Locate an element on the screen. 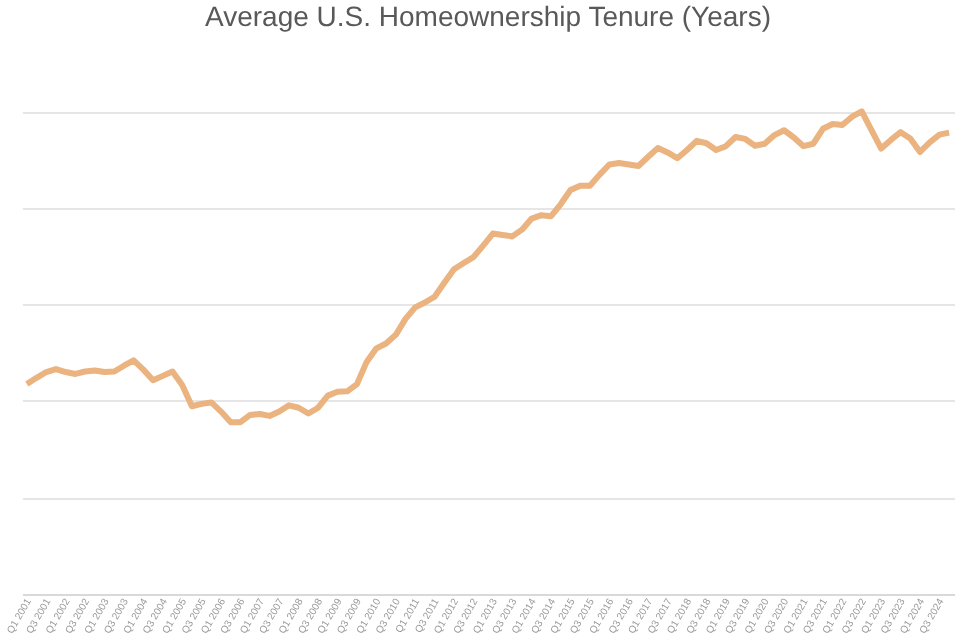 The width and height of the screenshot is (960, 640). chart-title: Average U.S. Homeownership Tenure (Years) is located at coordinates (488, 16).